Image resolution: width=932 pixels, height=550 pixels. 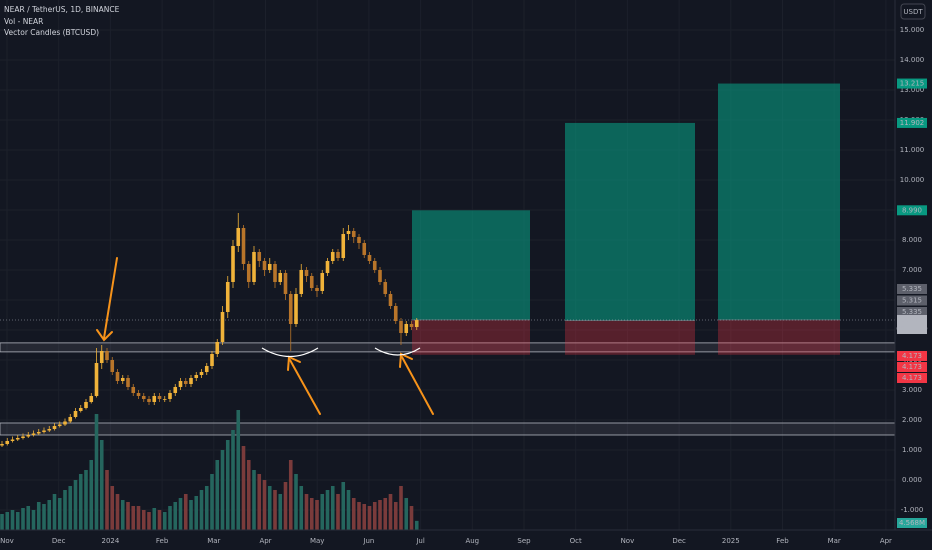 What do you see at coordinates (912, 240) in the screenshot?
I see `y-tick-label: 8.000` at bounding box center [912, 240].